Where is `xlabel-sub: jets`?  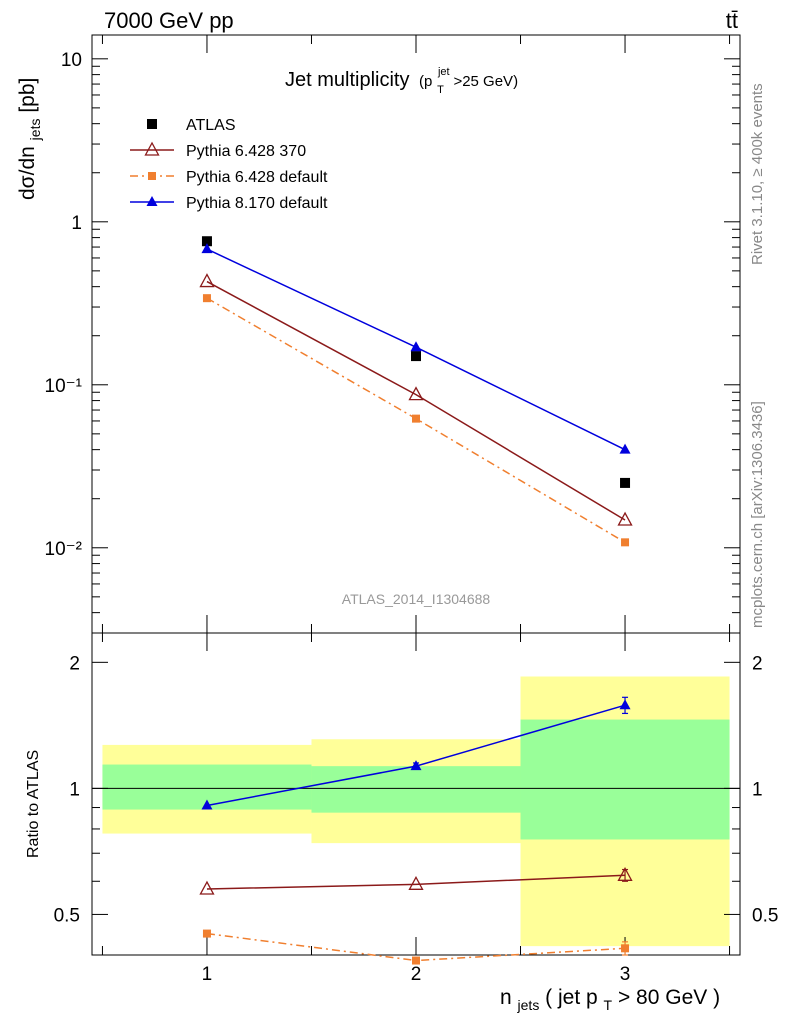
xlabel-sub: jets is located at coordinates (528, 1005).